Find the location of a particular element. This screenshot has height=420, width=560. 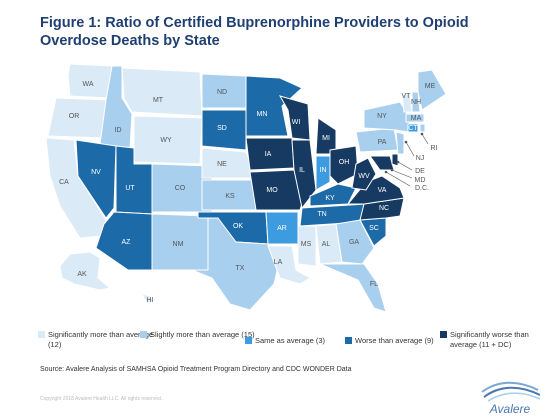

state-label-SD: SD is located at coordinates (222, 128).